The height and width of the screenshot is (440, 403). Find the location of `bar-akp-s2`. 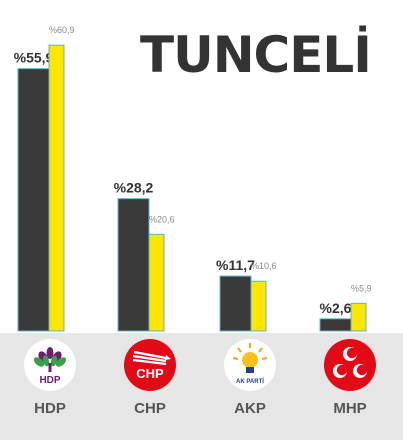

bar-akp-s2 is located at coordinates (258, 306).